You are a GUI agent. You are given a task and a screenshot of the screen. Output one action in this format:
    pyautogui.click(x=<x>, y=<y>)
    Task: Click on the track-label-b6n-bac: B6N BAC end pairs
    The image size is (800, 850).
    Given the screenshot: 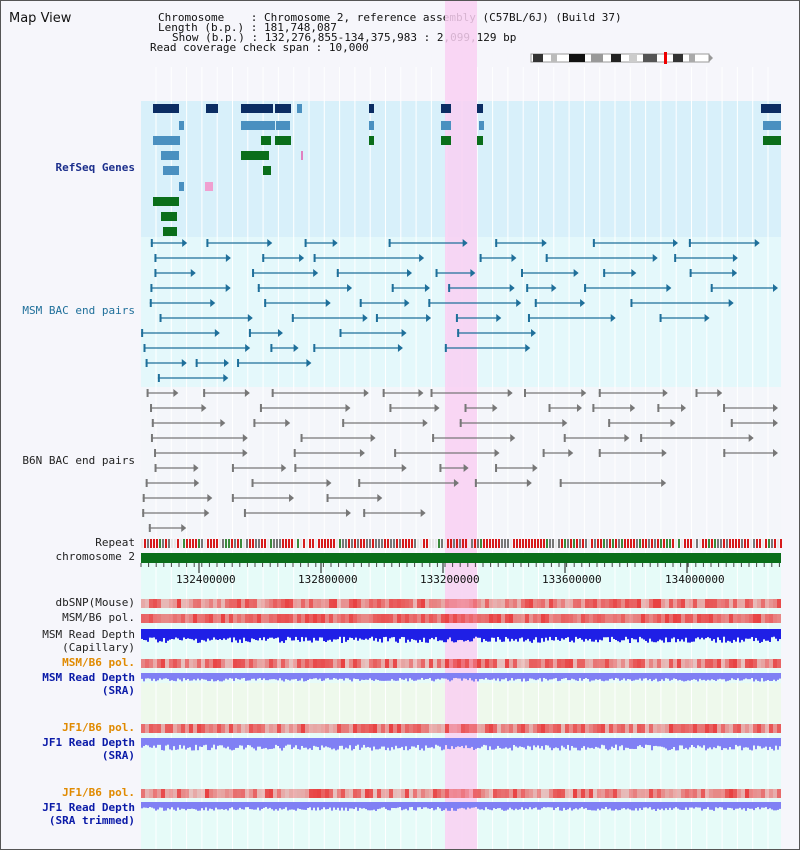 What is the action you would take?
    pyautogui.click(x=78, y=460)
    